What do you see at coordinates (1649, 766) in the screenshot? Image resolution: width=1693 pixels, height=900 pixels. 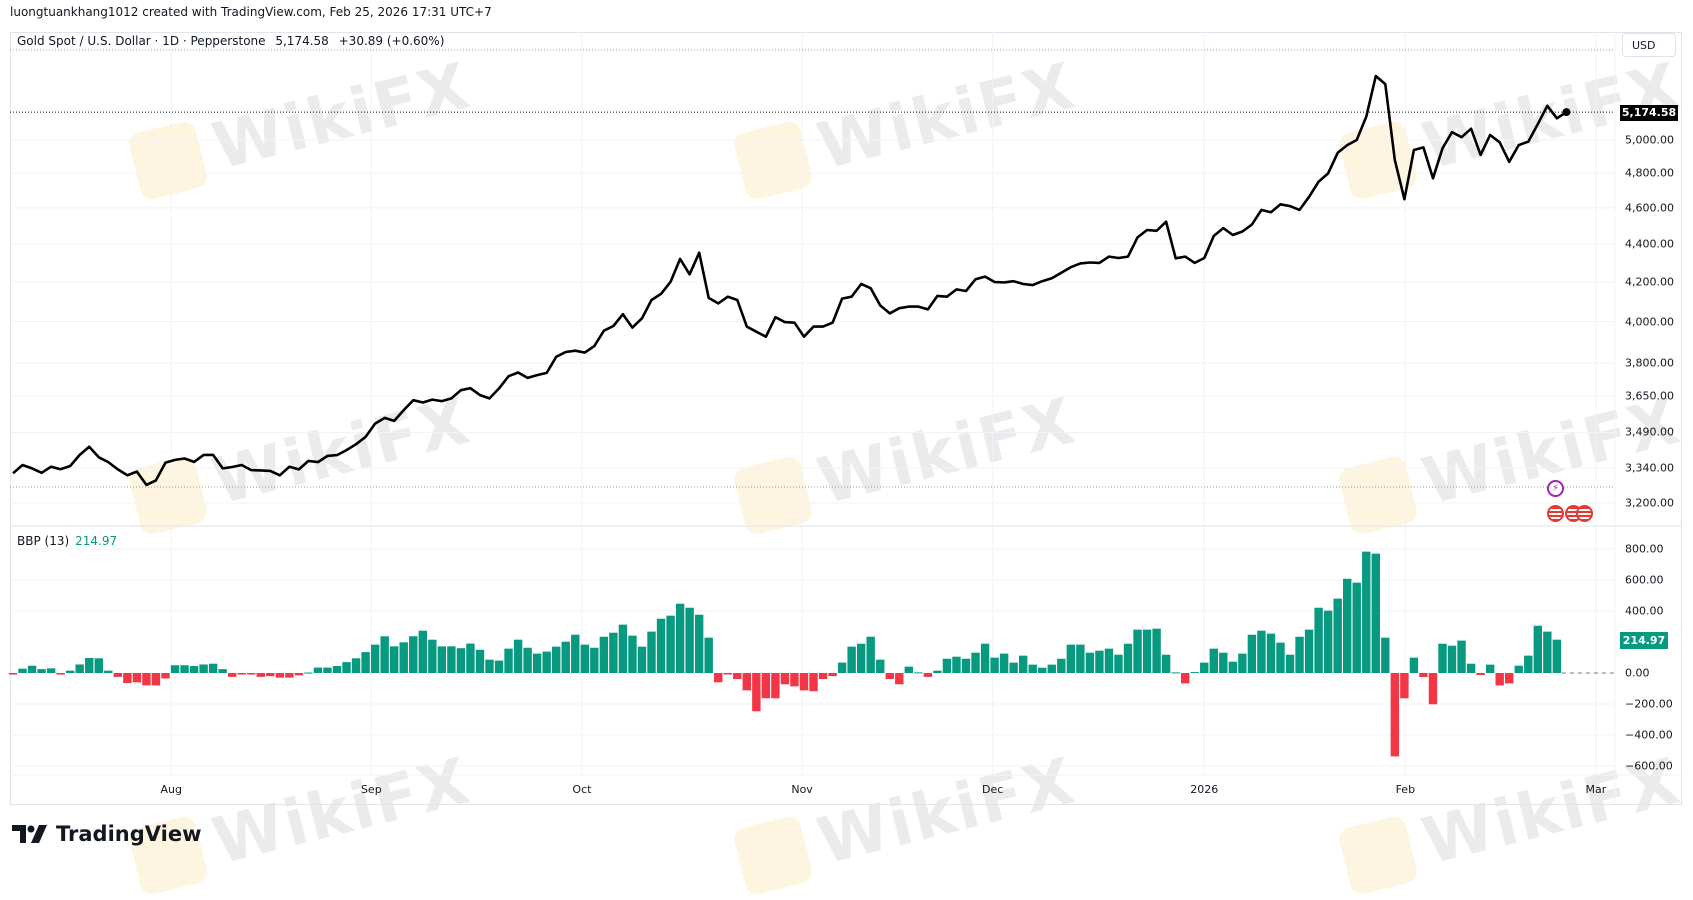 I see `bbp-axis-label: −600.00` at bounding box center [1649, 766].